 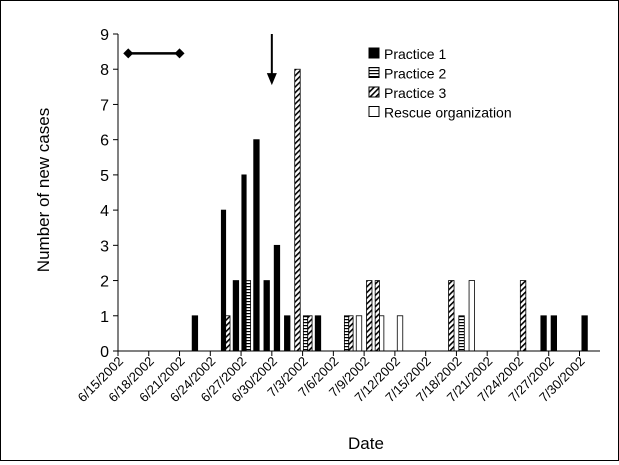 I want to click on y-tick-label: 9, so click(x=104, y=35).